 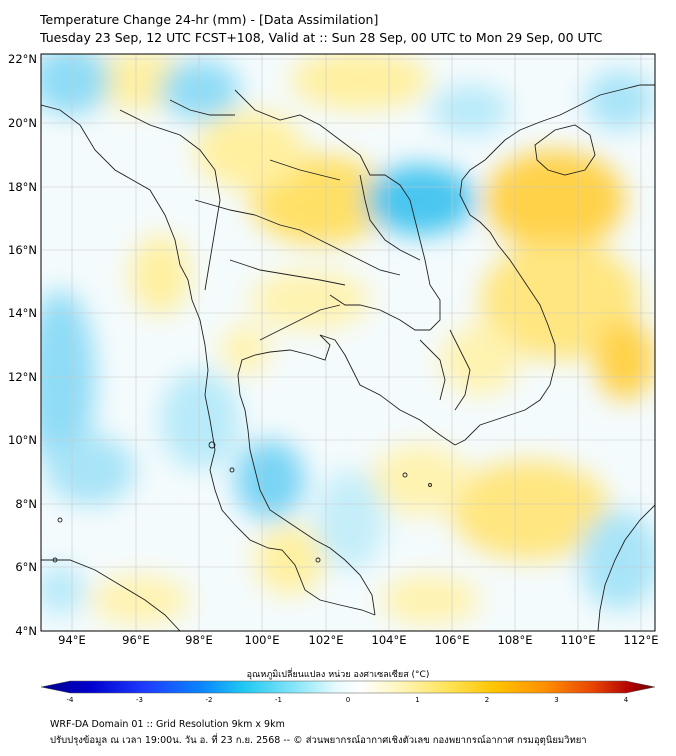 I want to click on lat-label: 12°N, so click(x=22, y=377).